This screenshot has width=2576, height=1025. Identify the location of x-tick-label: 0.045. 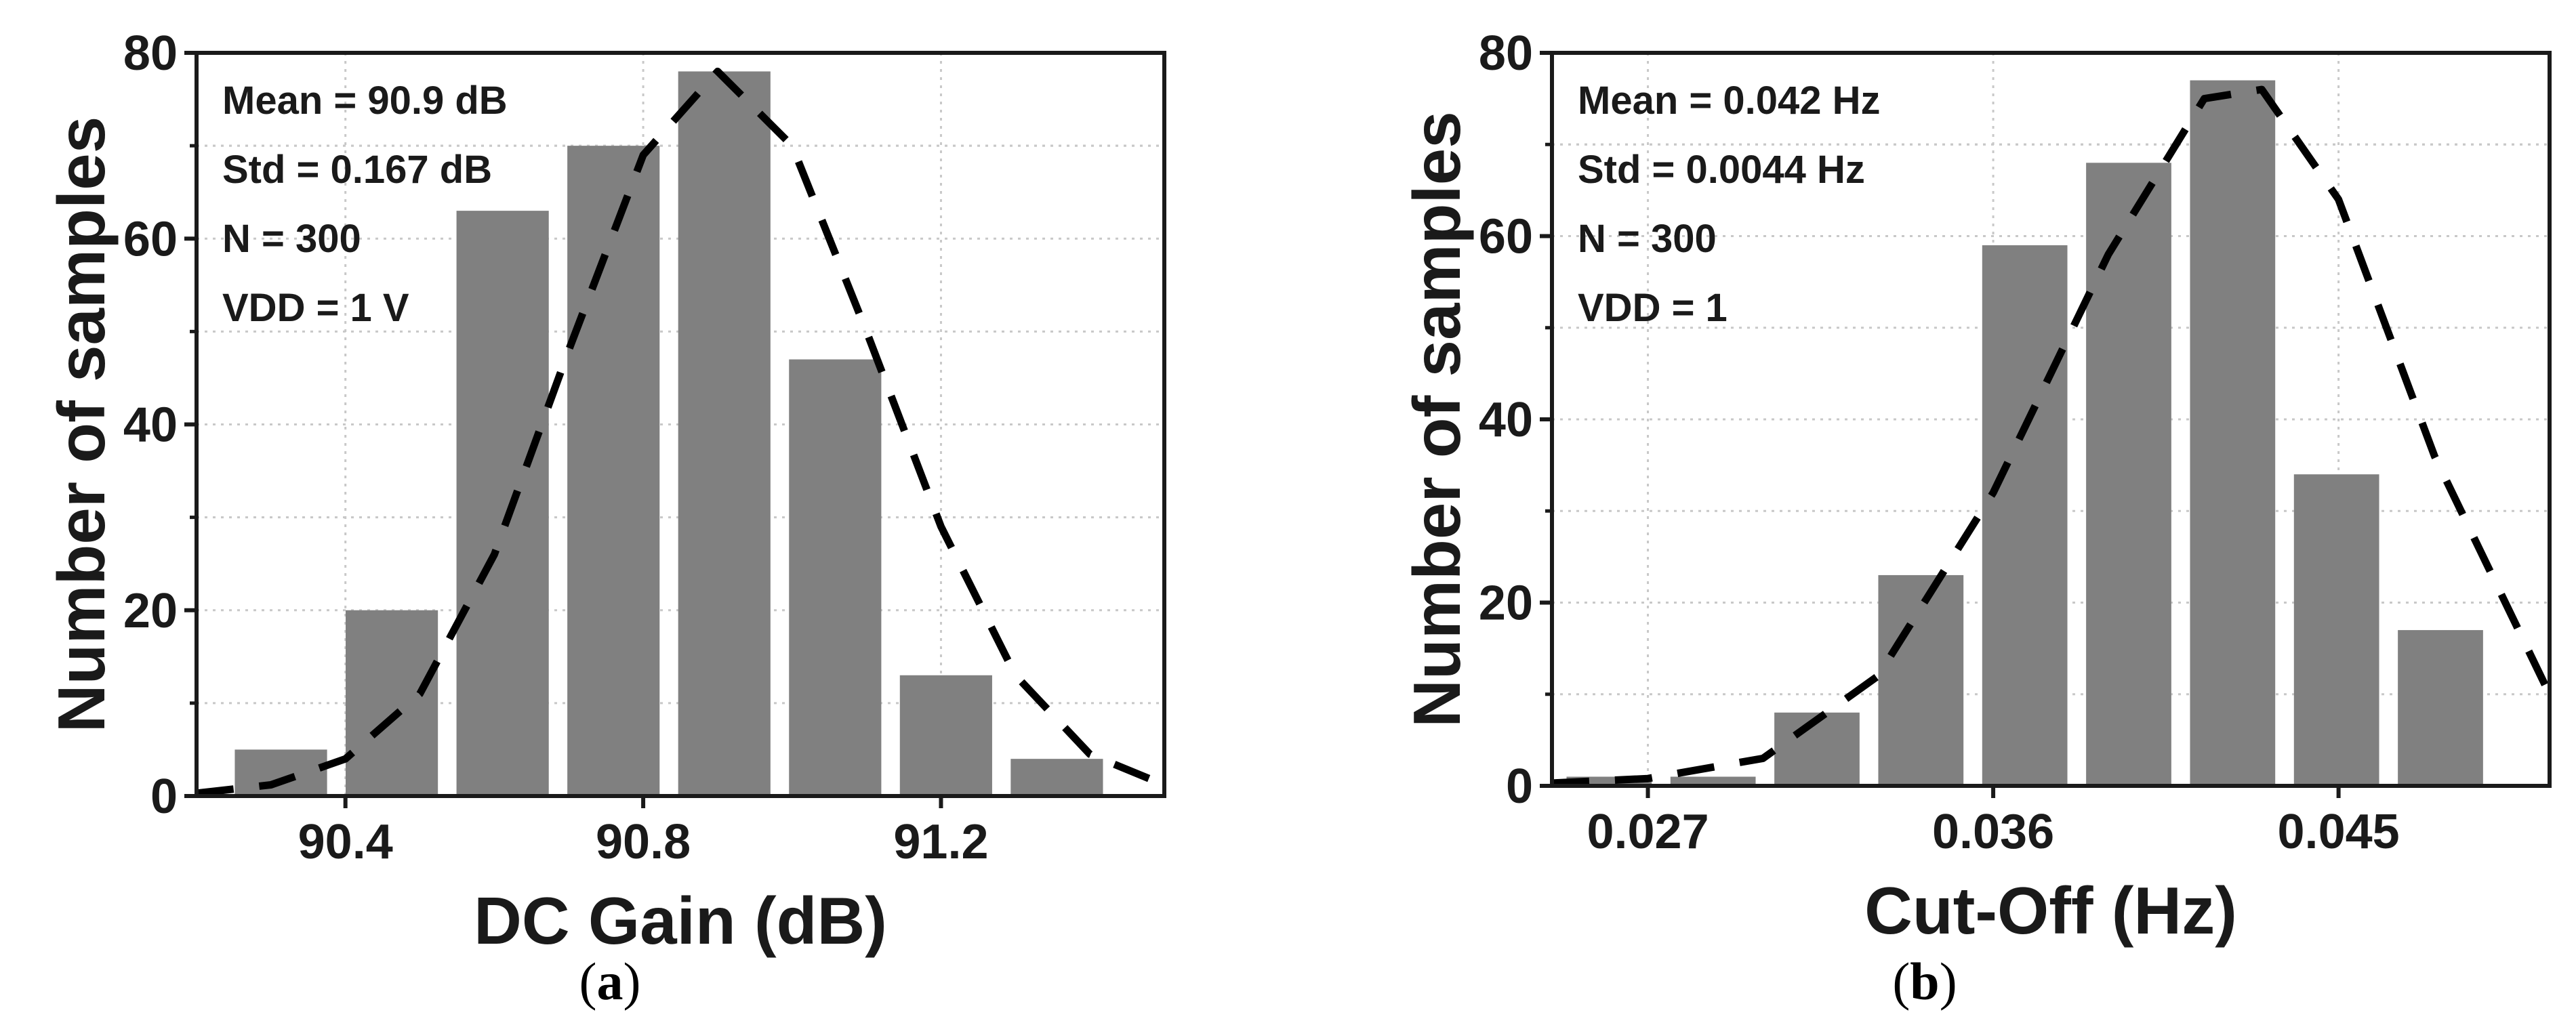
(2339, 832).